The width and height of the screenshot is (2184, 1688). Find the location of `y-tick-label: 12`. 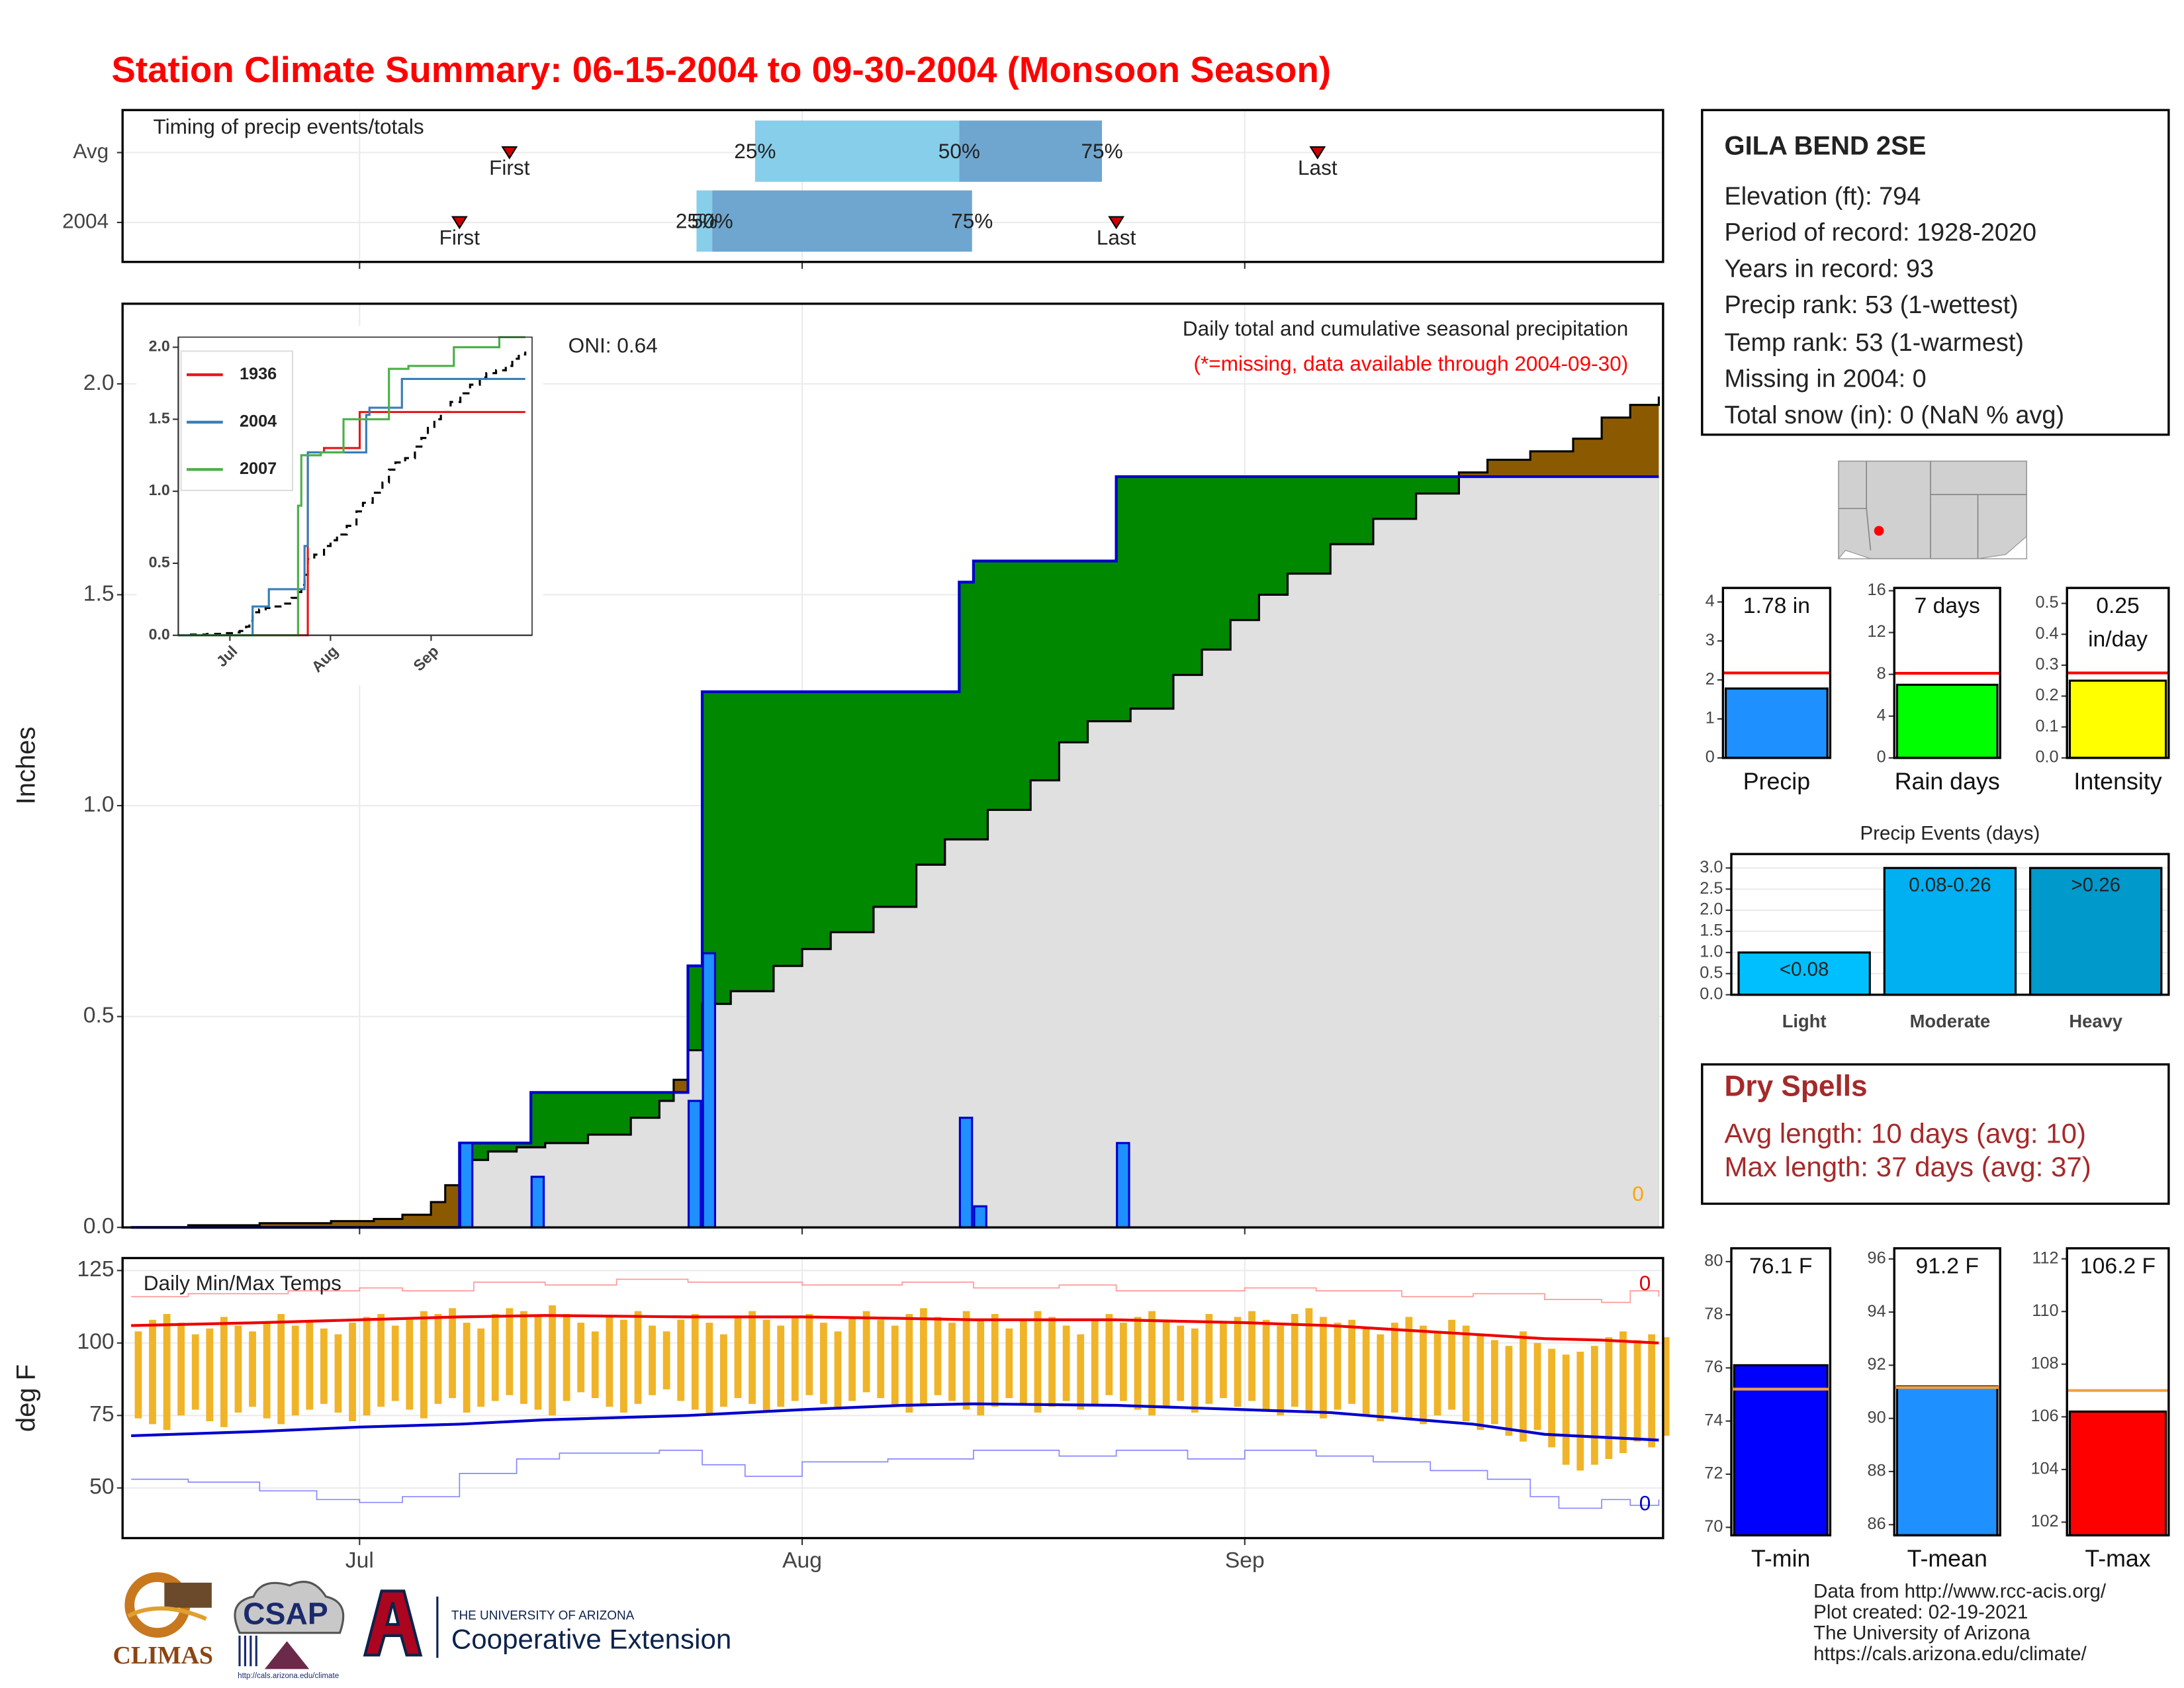

y-tick-label: 12 is located at coordinates (1877, 631).